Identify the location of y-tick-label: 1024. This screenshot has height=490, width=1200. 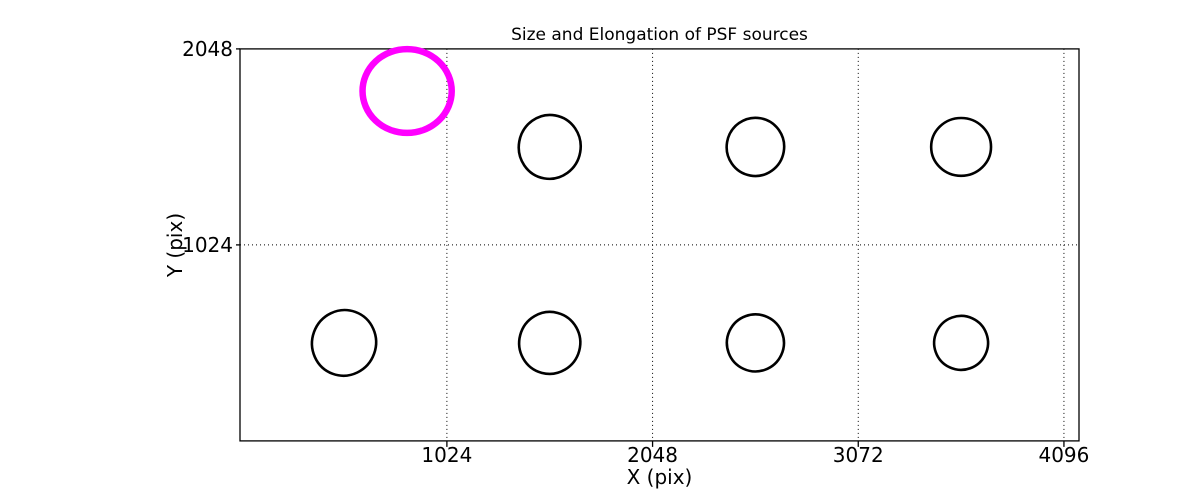
(207, 244).